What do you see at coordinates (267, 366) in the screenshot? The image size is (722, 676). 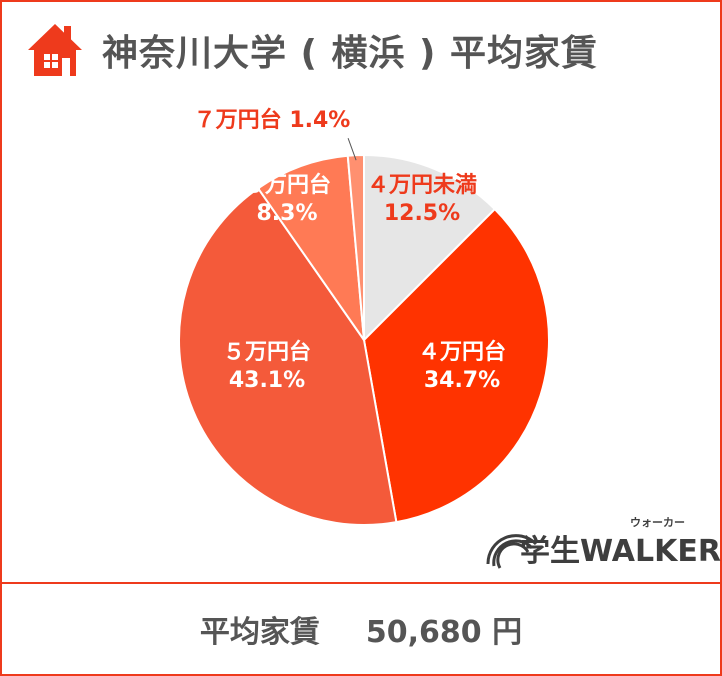 I see `slice-label: ５万円台 43.1%` at bounding box center [267, 366].